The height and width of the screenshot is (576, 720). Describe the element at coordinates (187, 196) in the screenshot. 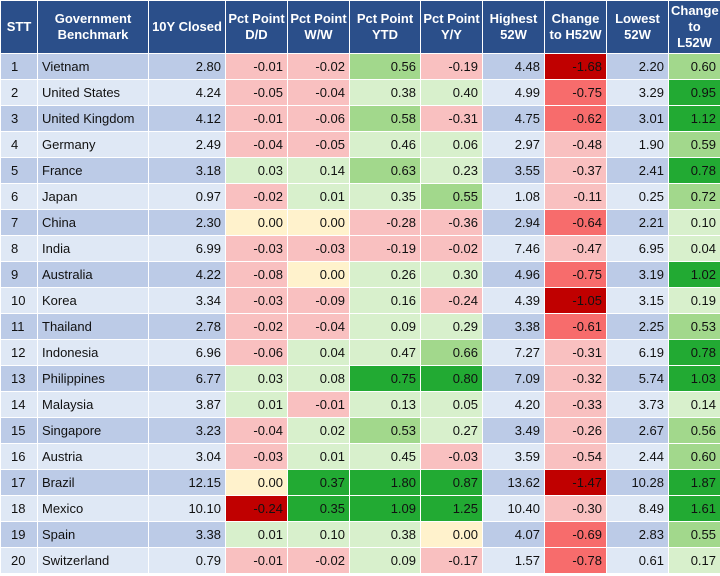

I see `cell-10y-closed: 0.97` at that location.